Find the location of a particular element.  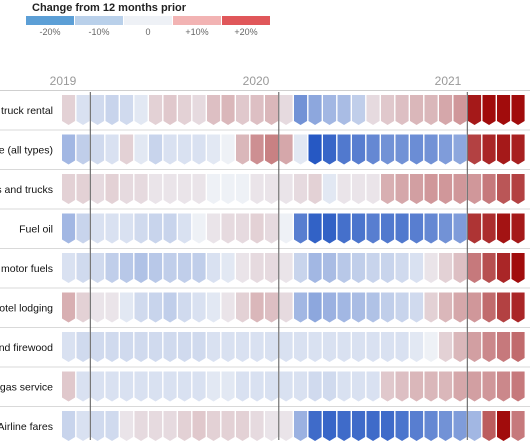

row-label: e and firewood is located at coordinates (26, 348).